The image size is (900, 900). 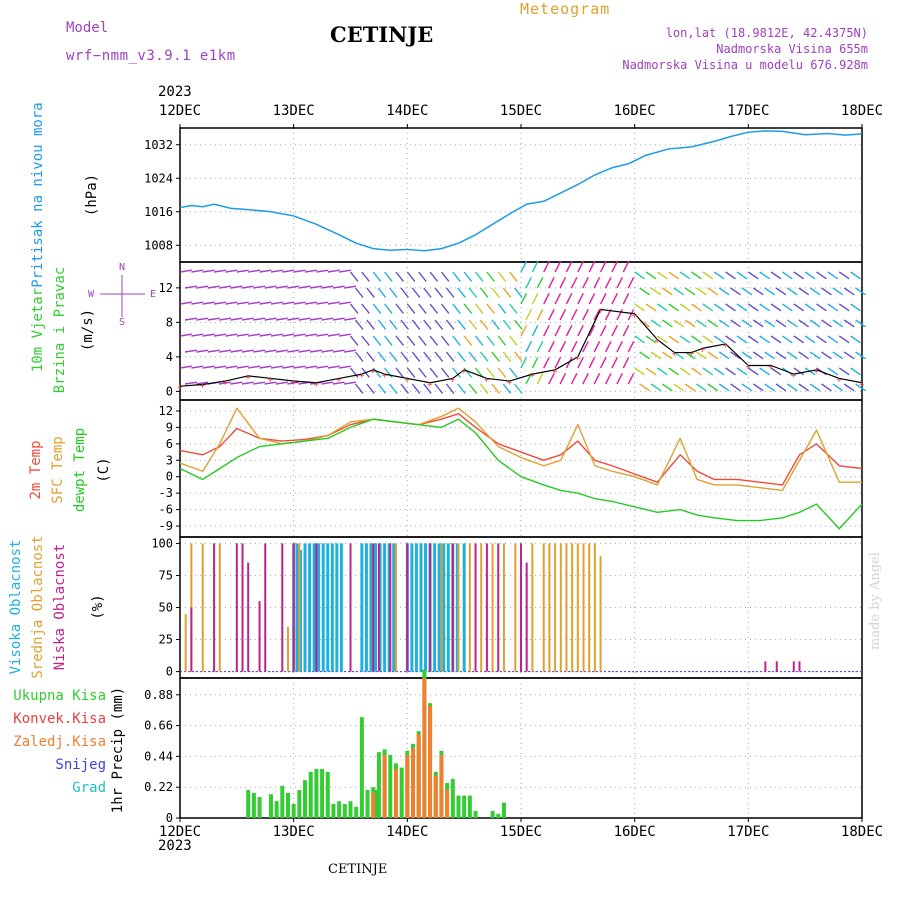 I want to click on compass-e: E, so click(x=153, y=294).